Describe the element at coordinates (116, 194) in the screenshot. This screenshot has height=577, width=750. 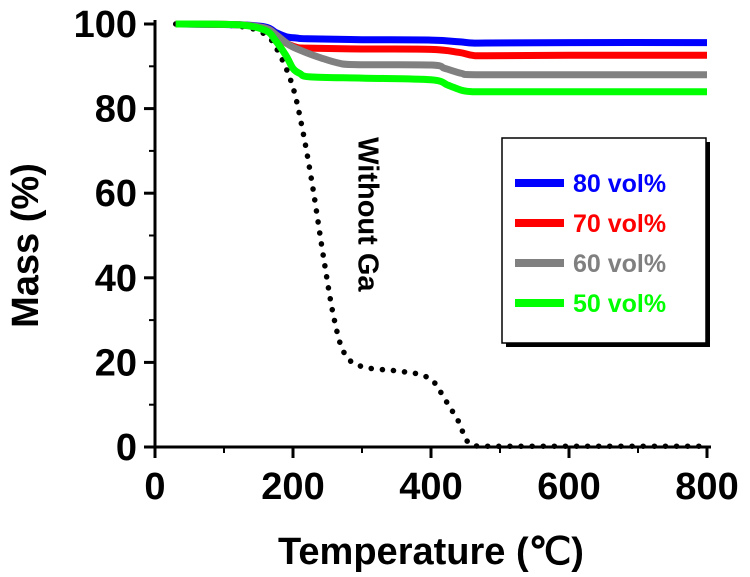
I see `y-tick-label: 60` at that location.